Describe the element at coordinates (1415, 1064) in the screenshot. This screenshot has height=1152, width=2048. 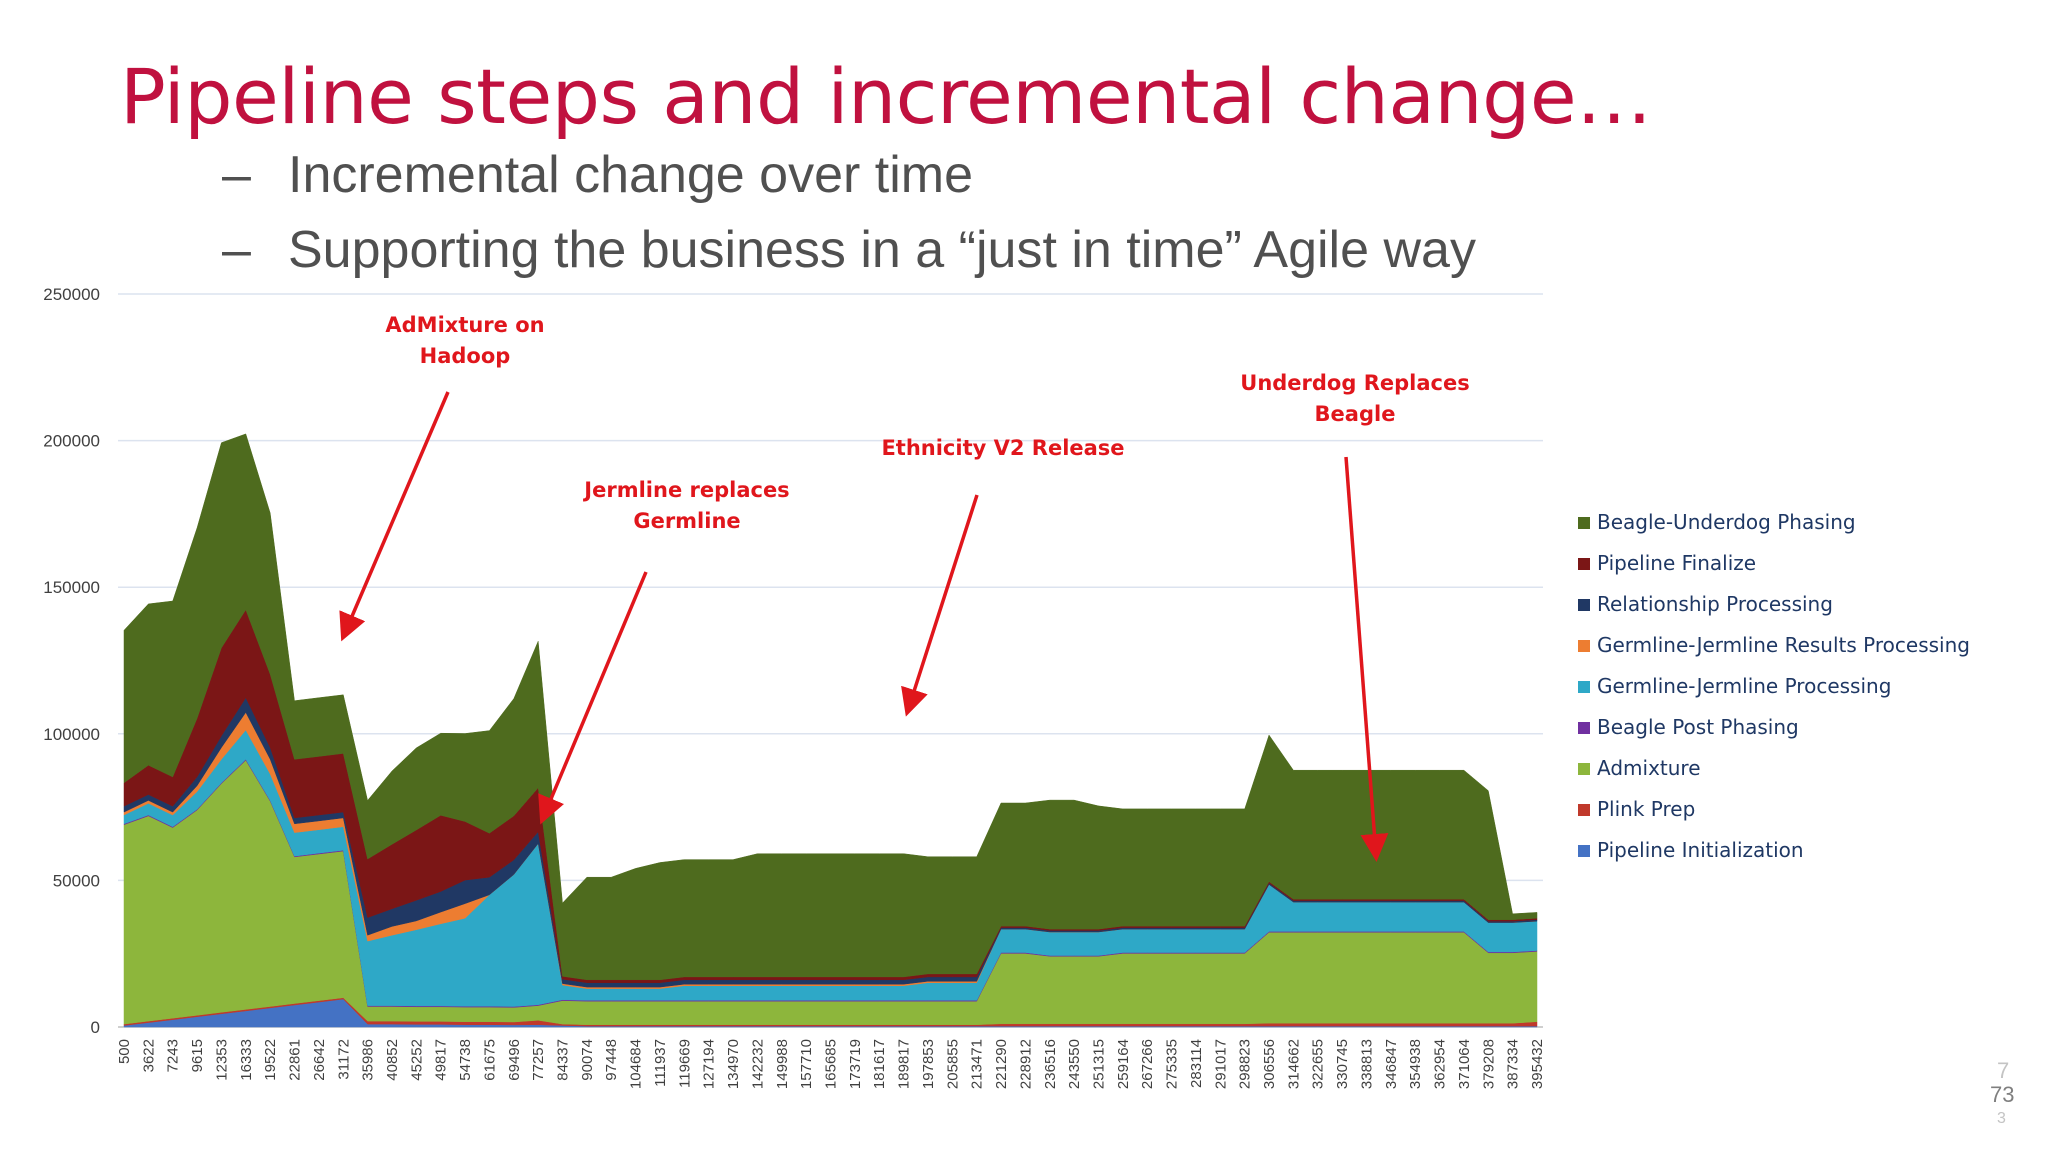
I see `x-tick-label: 354938` at that location.